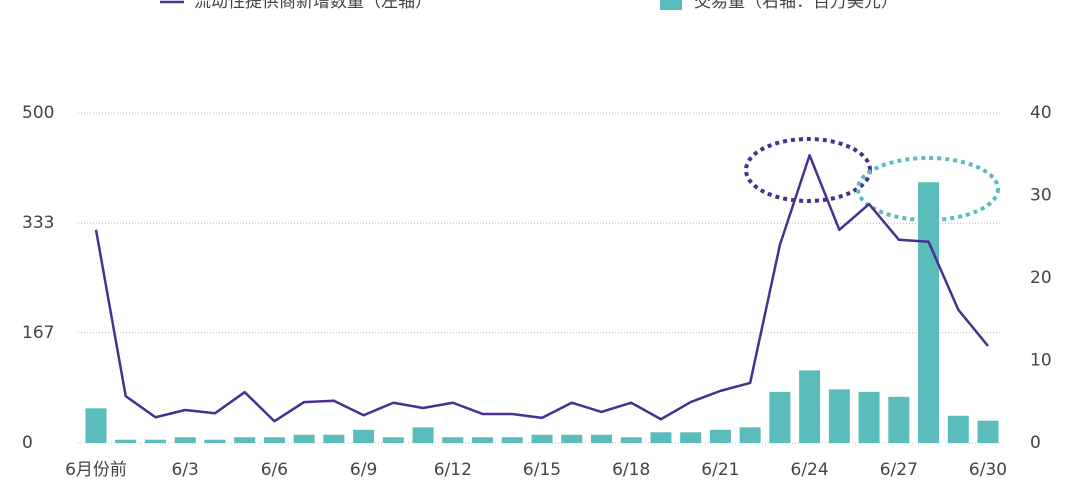  What do you see at coordinates (313, 6) in the screenshot?
I see `legend-label: 流动性提供商新增数量（左轴）` at bounding box center [313, 6].